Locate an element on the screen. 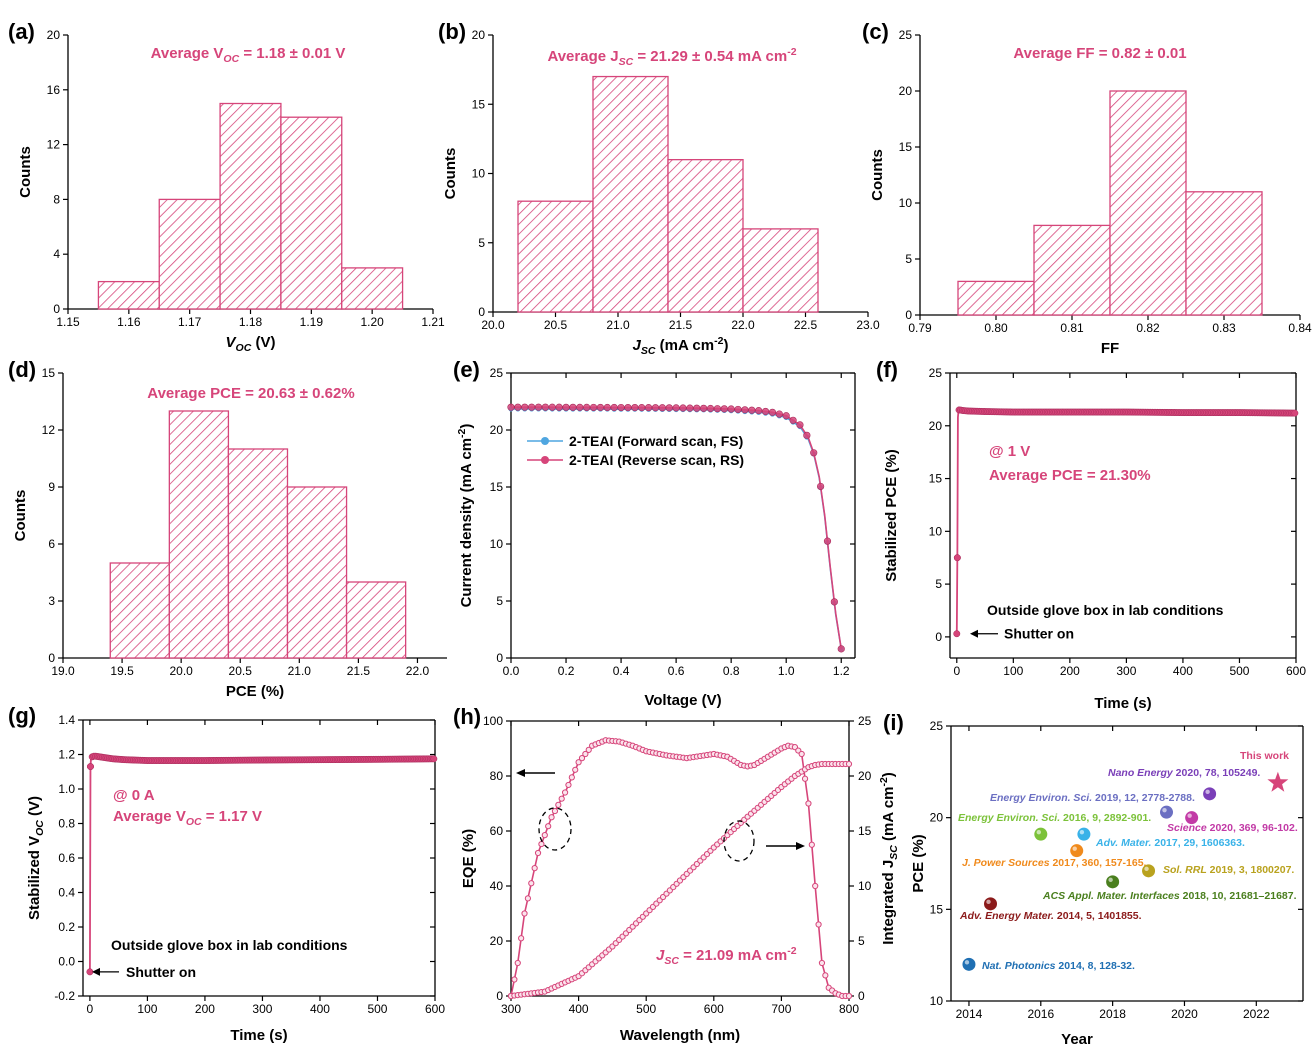 The height and width of the screenshot is (1047, 1313). x-axis-label: Voltage (V) is located at coordinates (682, 700).